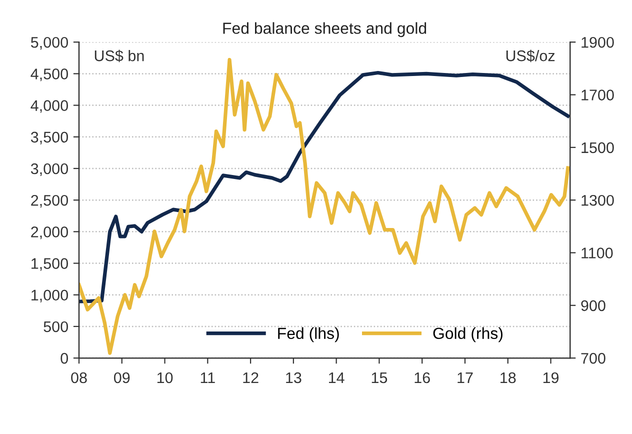 This screenshot has height=434, width=632. What do you see at coordinates (49, 75) in the screenshot?
I see `y-tick-label: 4,500` at bounding box center [49, 75].